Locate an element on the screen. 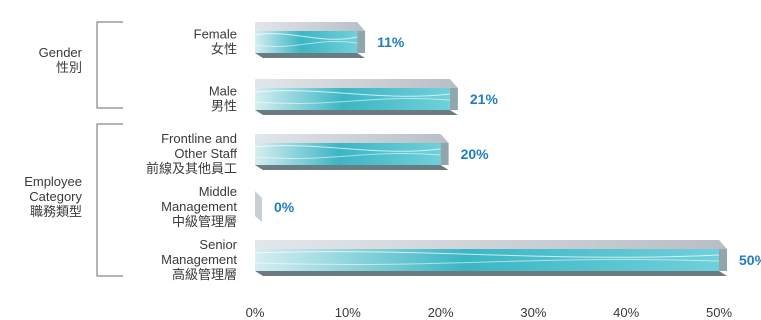  group-label: Employee is located at coordinates (53, 181).